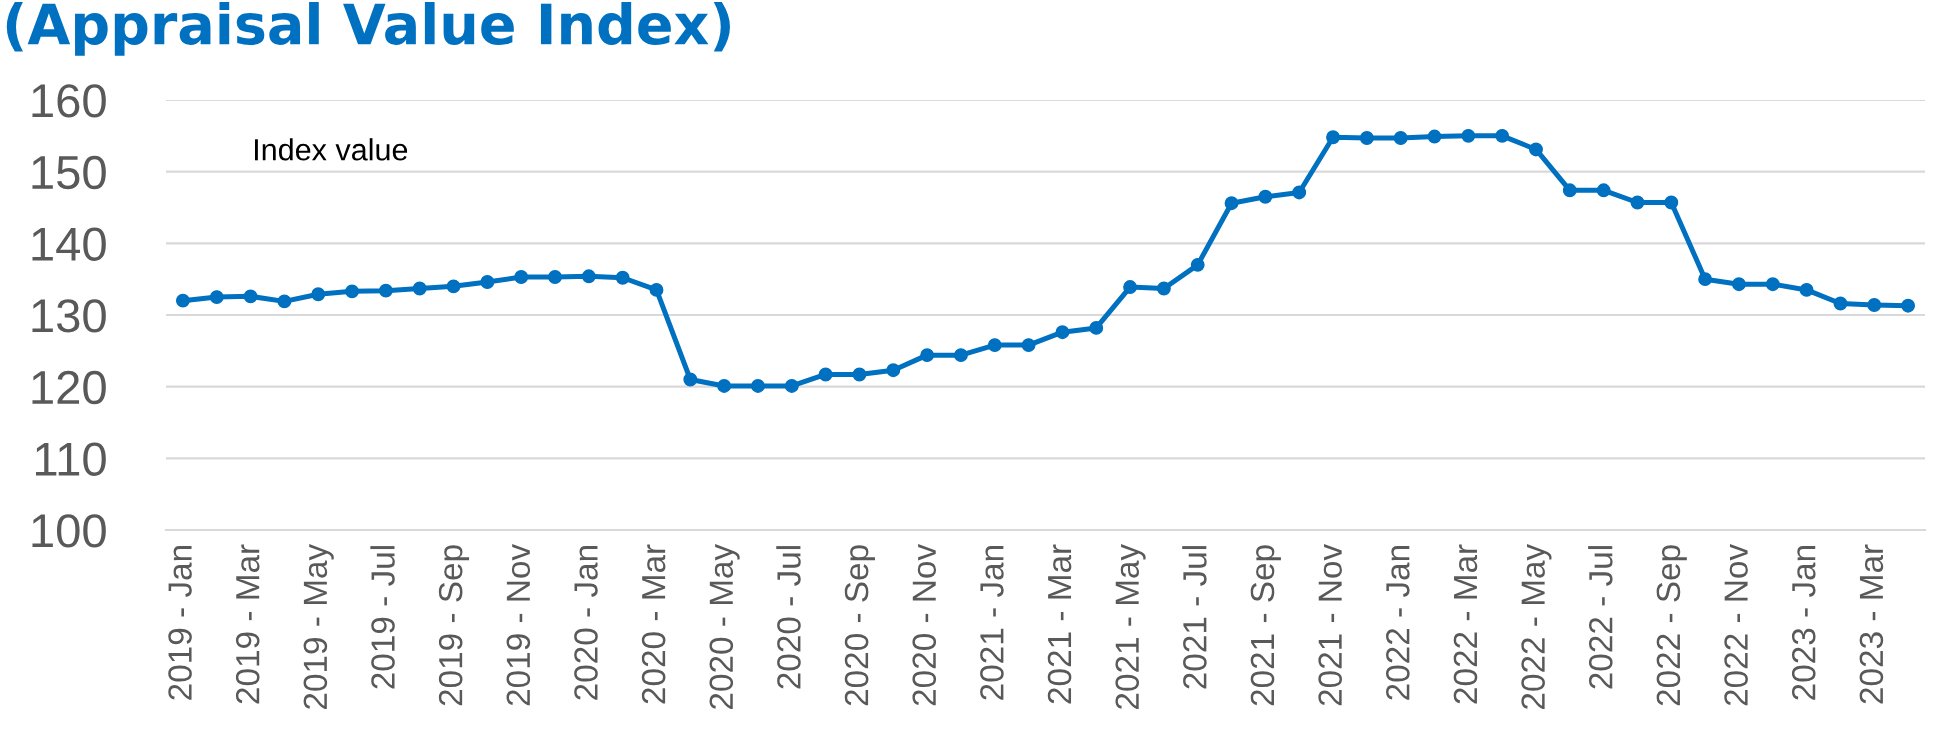 This screenshot has width=1934, height=753. Describe the element at coordinates (859, 625) in the screenshot. I see `x-tick-label: 2020 - Sep` at that location.